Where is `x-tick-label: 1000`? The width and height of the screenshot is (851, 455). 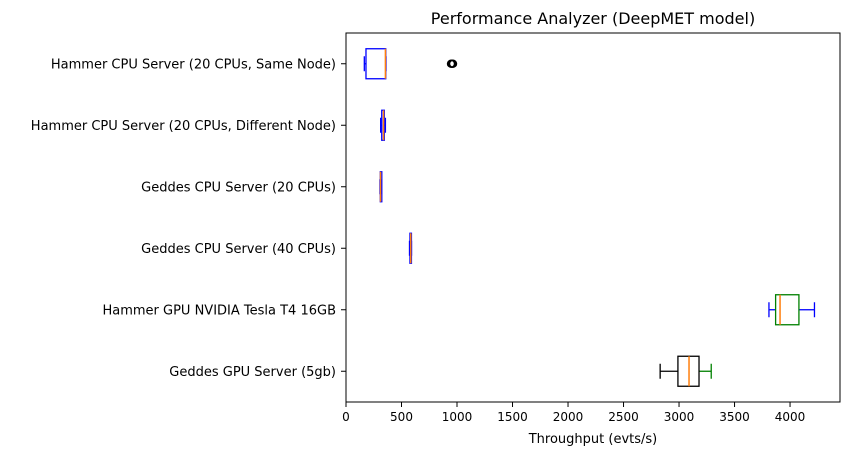
x-tick-label: 1000 is located at coordinates (457, 417).